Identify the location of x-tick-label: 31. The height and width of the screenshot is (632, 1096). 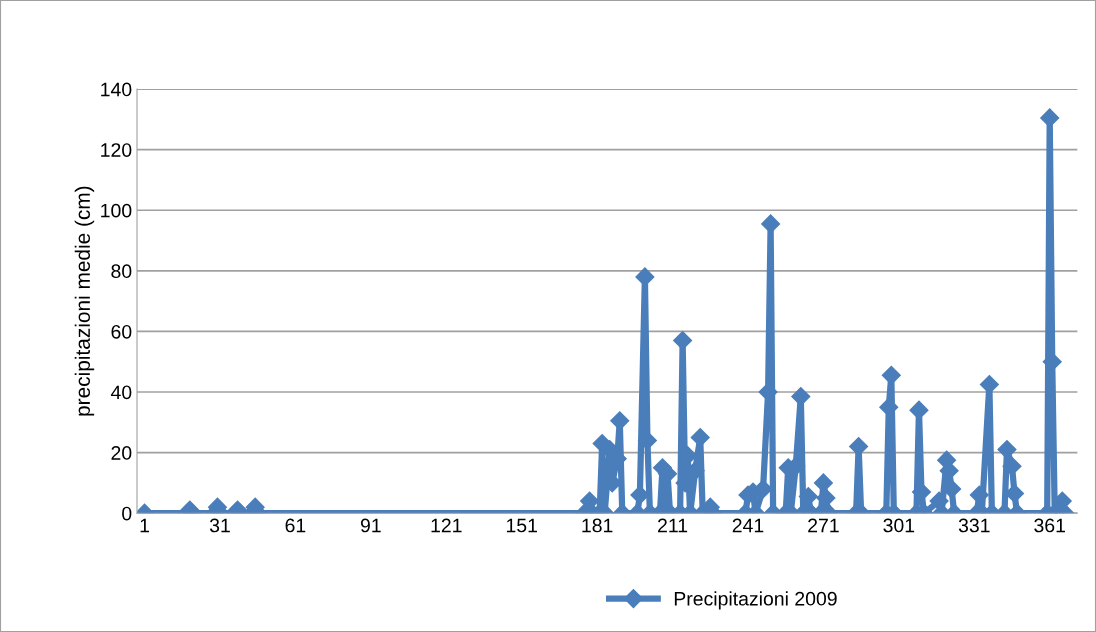
(219, 525).